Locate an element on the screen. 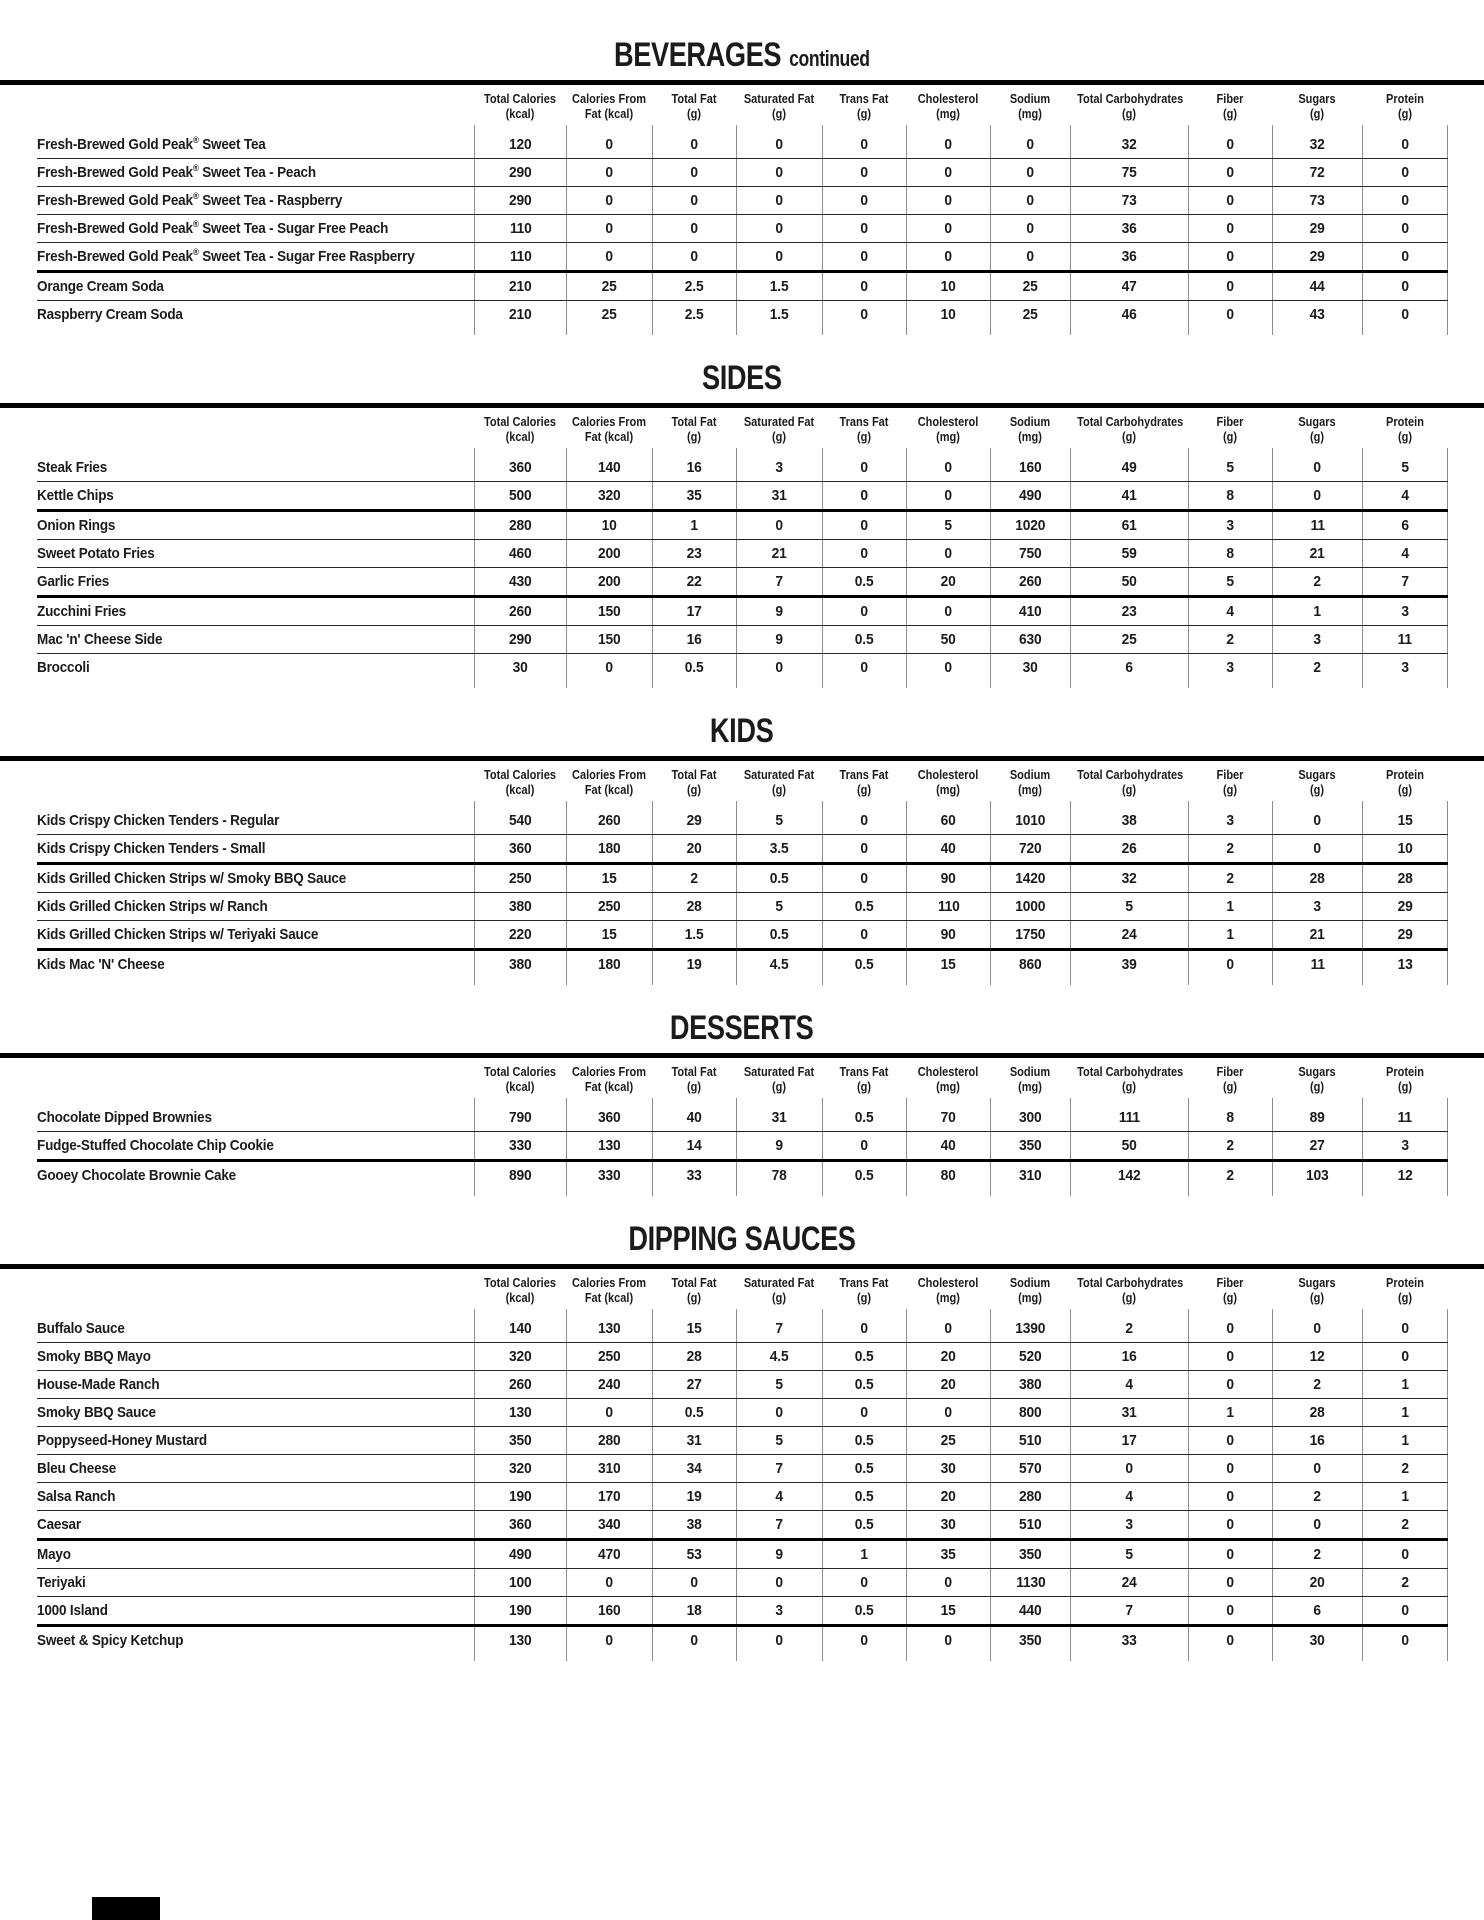 This screenshot has width=1484, height=1920. column-header-line1: Saturated Fat is located at coordinates (779, 422).